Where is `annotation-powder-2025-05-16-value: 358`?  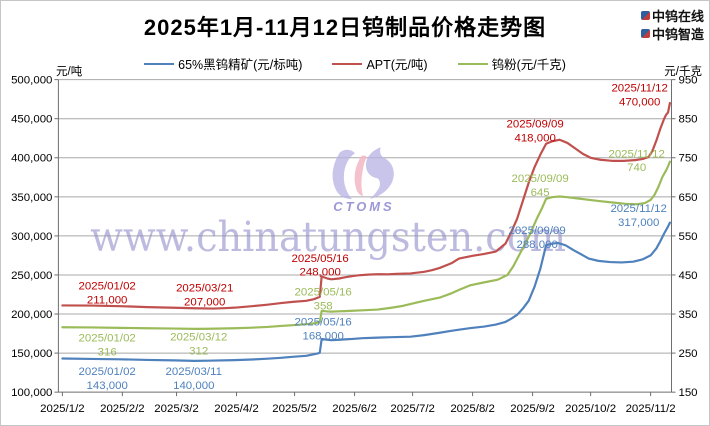
annotation-powder-2025-05-16-value: 358 is located at coordinates (323, 307).